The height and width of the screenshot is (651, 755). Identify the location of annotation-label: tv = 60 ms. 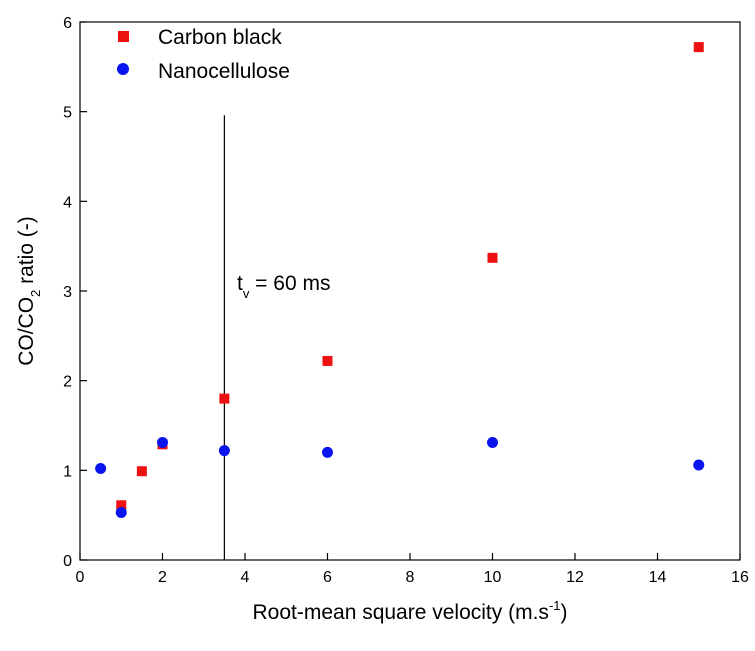
(283, 286).